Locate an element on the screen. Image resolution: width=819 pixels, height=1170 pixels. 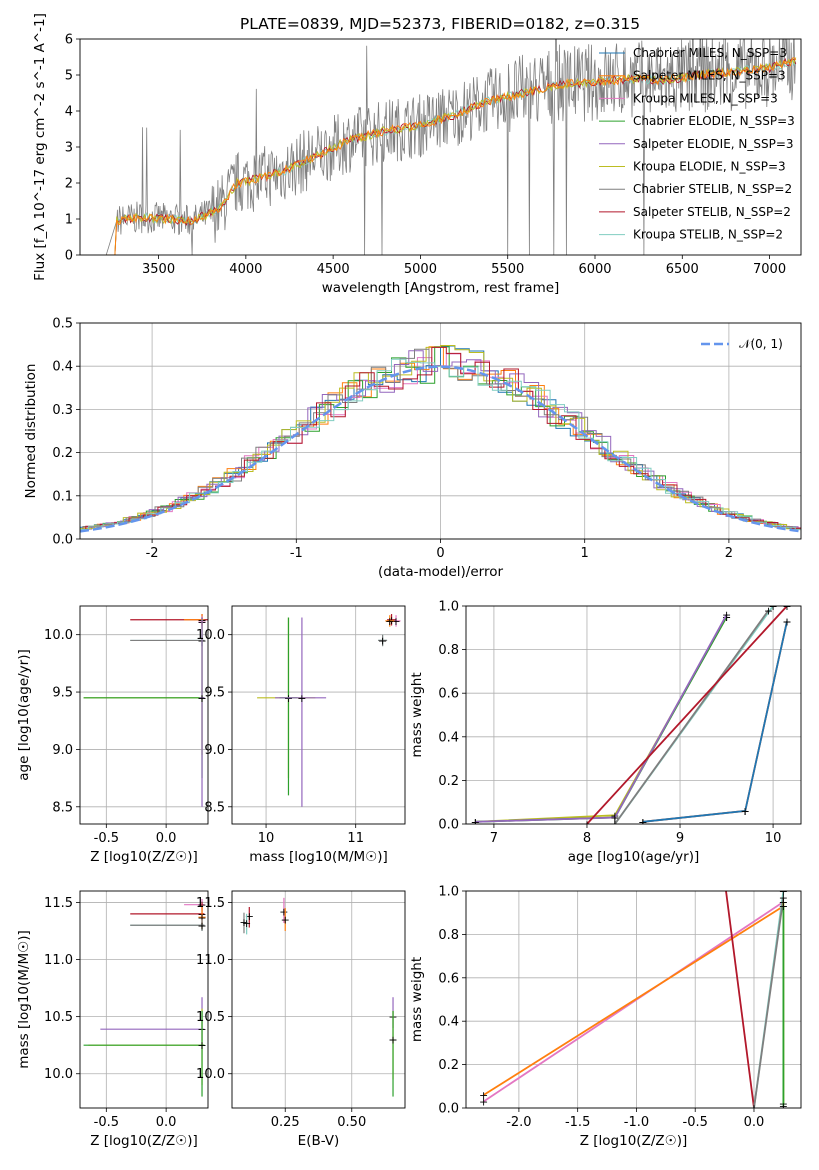
legend-label: Kroupa ELODIE, N_SSP=3 is located at coordinates (709, 167).